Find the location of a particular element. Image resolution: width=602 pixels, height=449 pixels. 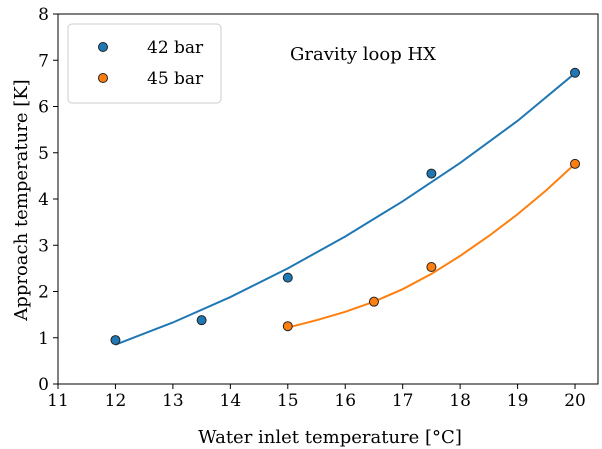

legend-label: 42 bar is located at coordinates (175, 48).